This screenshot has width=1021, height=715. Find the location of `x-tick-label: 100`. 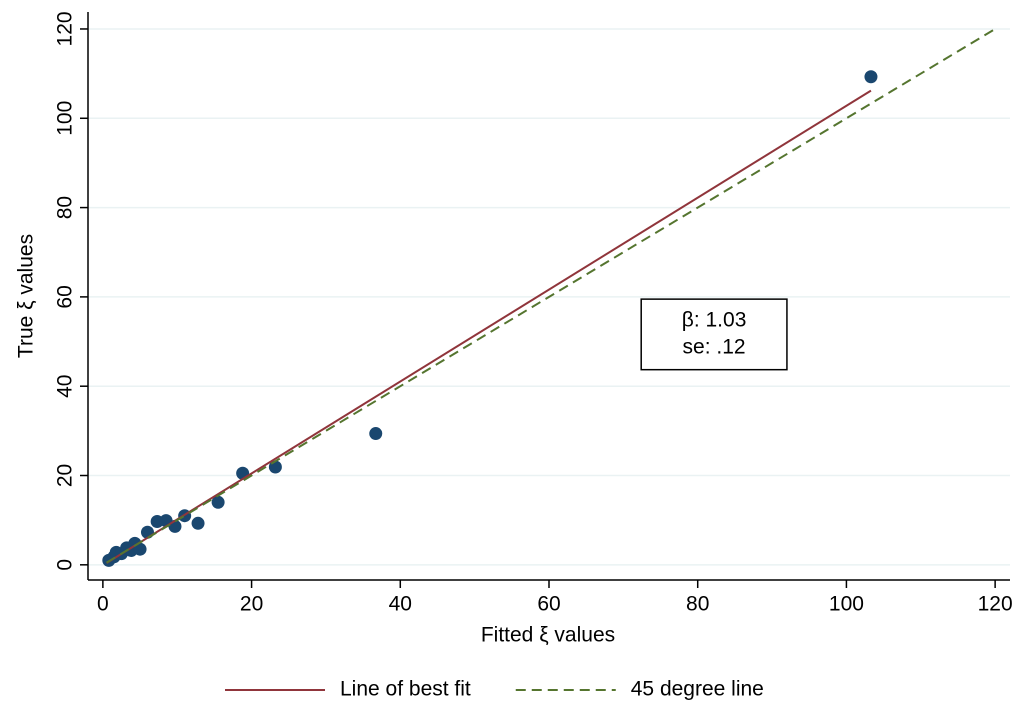

x-tick-label: 100 is located at coordinates (846, 604).